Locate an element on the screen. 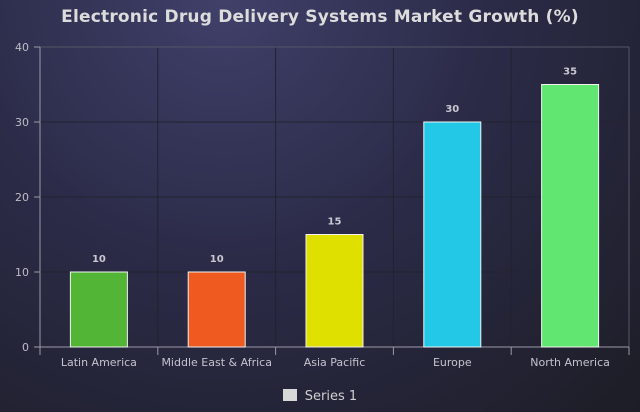  x-tick-label: Europe is located at coordinates (452, 362).